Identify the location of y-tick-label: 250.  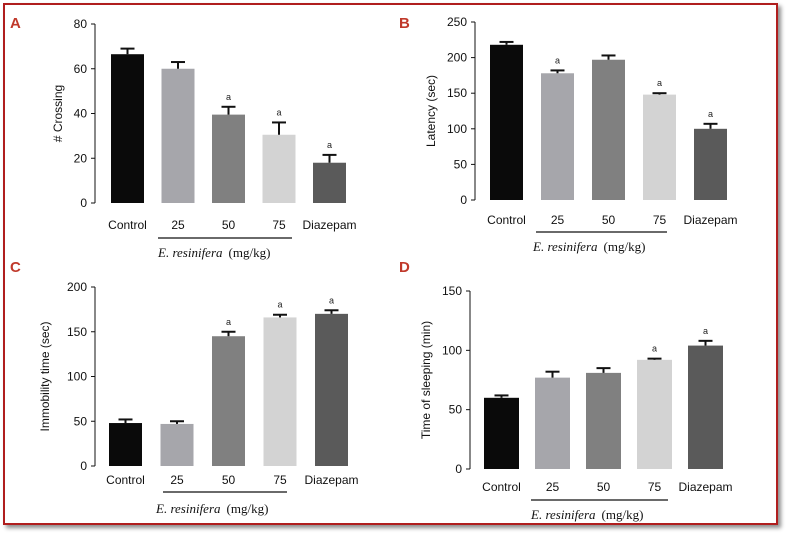
(457, 22).